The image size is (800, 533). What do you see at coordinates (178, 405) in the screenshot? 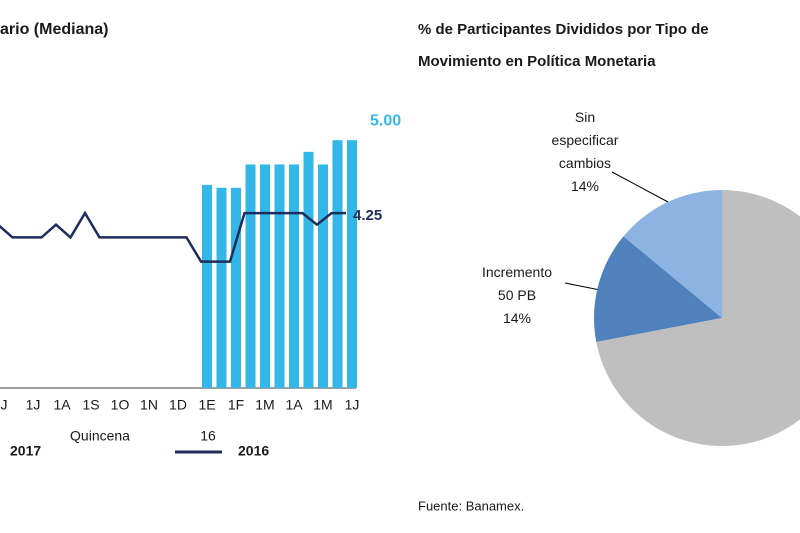
I see `x-tick-label: 1D` at bounding box center [178, 405].